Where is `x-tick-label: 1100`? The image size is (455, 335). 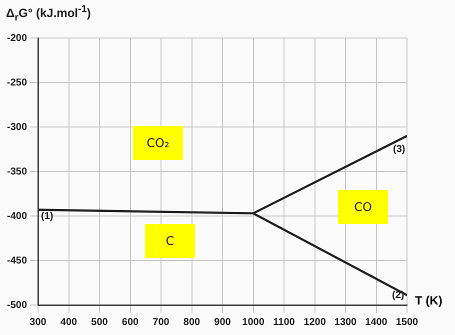
x-tick-label: 1100 is located at coordinates (284, 322).